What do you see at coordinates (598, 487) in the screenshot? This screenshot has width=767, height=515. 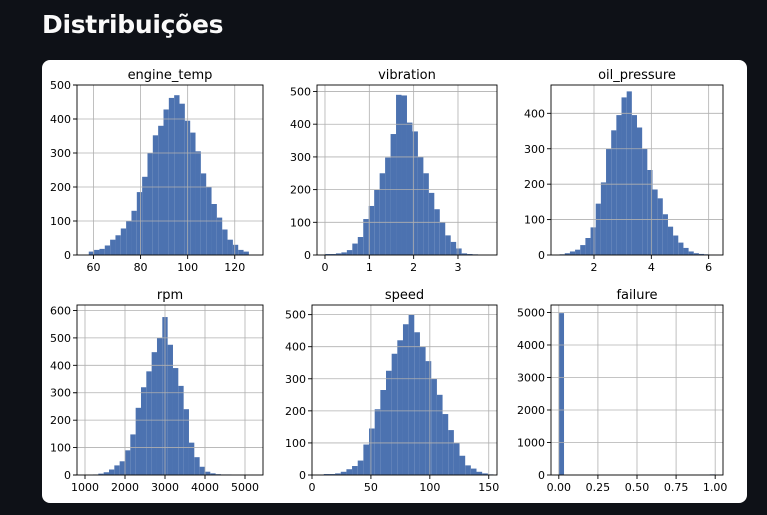 I see `x-tick-label: 0.25` at bounding box center [598, 487].